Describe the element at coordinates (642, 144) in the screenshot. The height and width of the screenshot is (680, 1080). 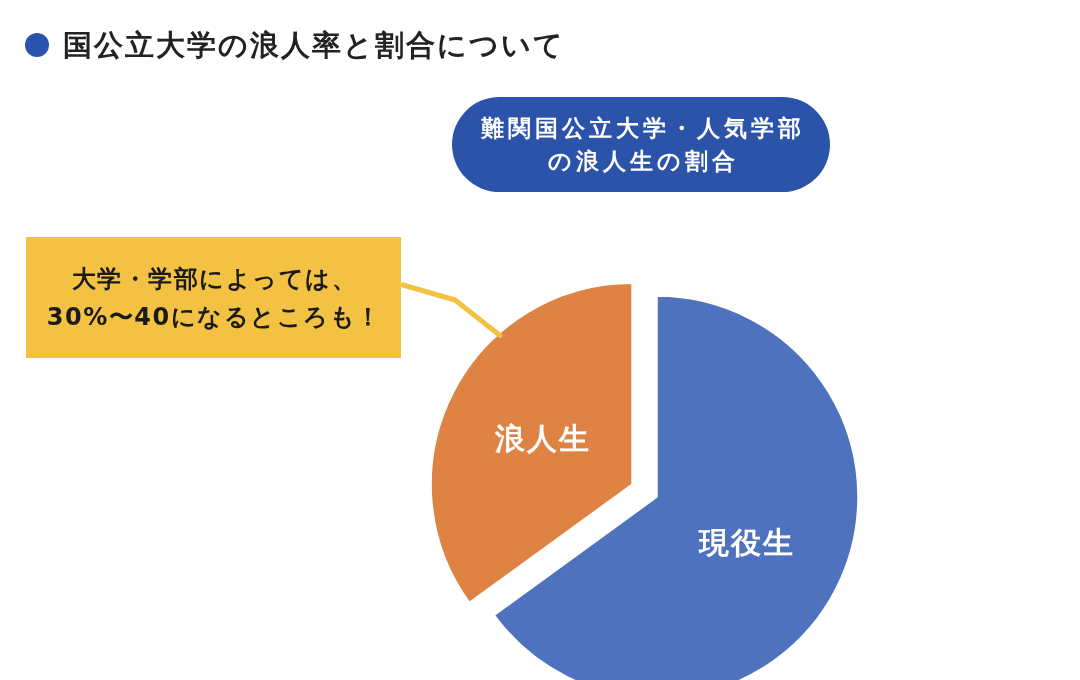
I see `chart-subtitle: 難関国公立大学・人気学部の浪人生の割合` at that location.